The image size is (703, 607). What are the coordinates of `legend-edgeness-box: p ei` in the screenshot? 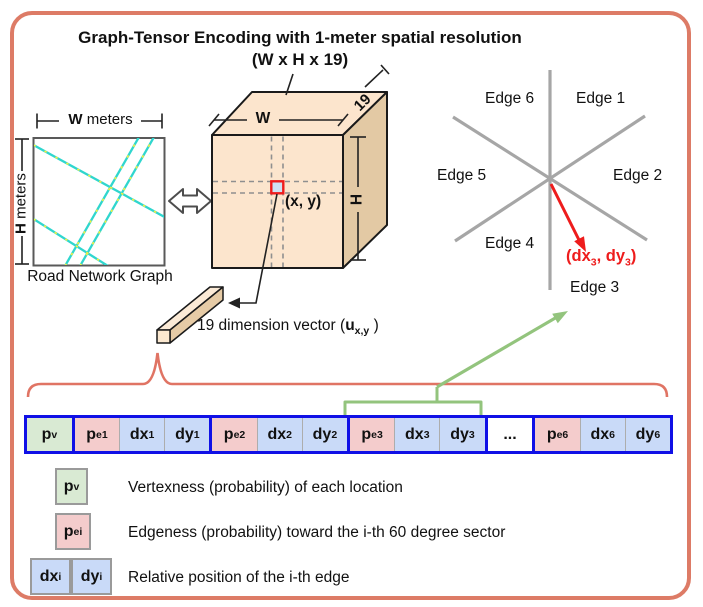 It's located at (73, 531).